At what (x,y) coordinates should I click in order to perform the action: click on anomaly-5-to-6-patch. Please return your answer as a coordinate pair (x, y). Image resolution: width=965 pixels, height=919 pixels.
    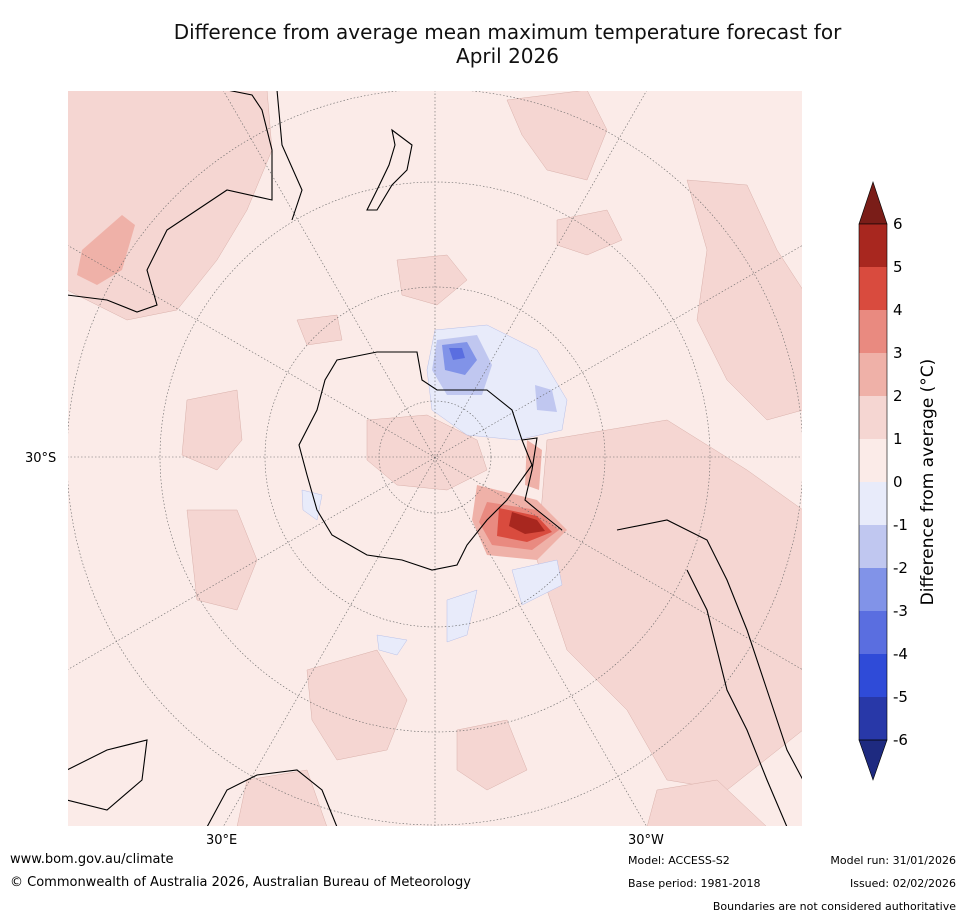
    Looking at the image, I should click on (527, 523).